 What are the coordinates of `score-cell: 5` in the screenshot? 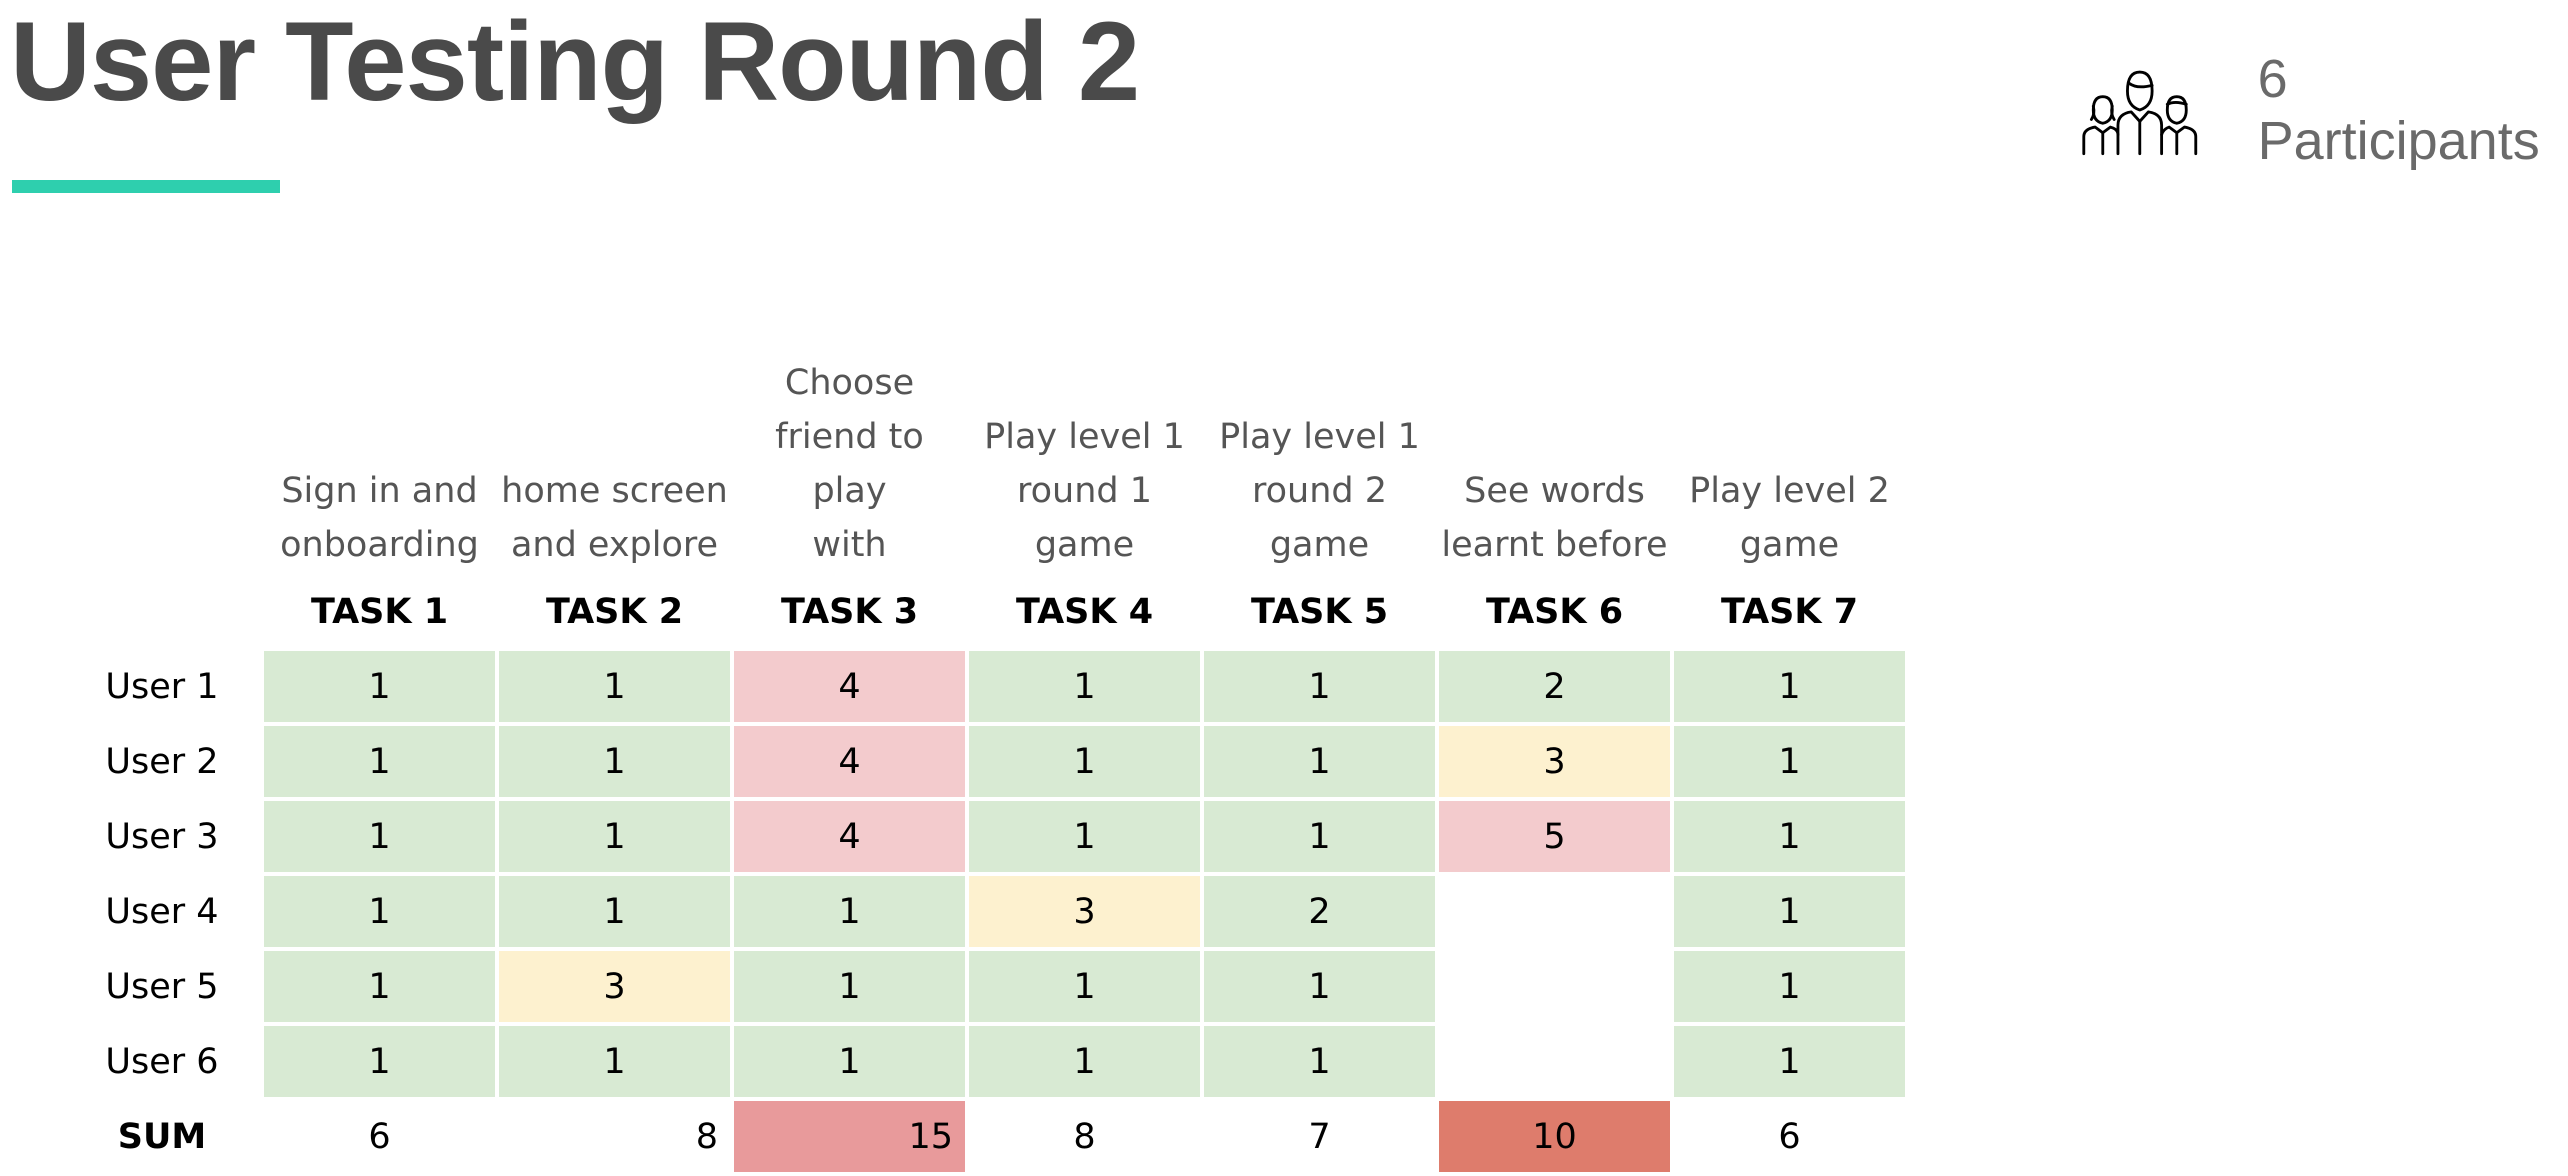 It's located at (1554, 836).